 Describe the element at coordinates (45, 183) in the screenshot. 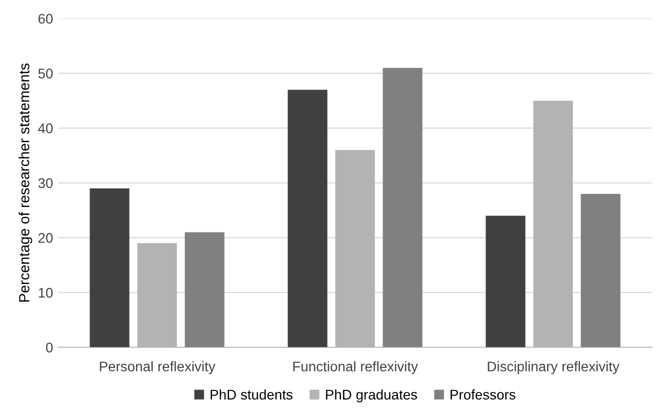

I see `y-tick-label: 30` at that location.